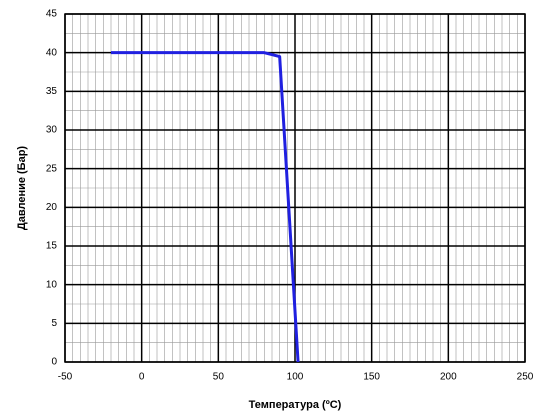 This screenshot has height=416, width=549. I want to click on y-tick-label: 30, so click(52, 130).